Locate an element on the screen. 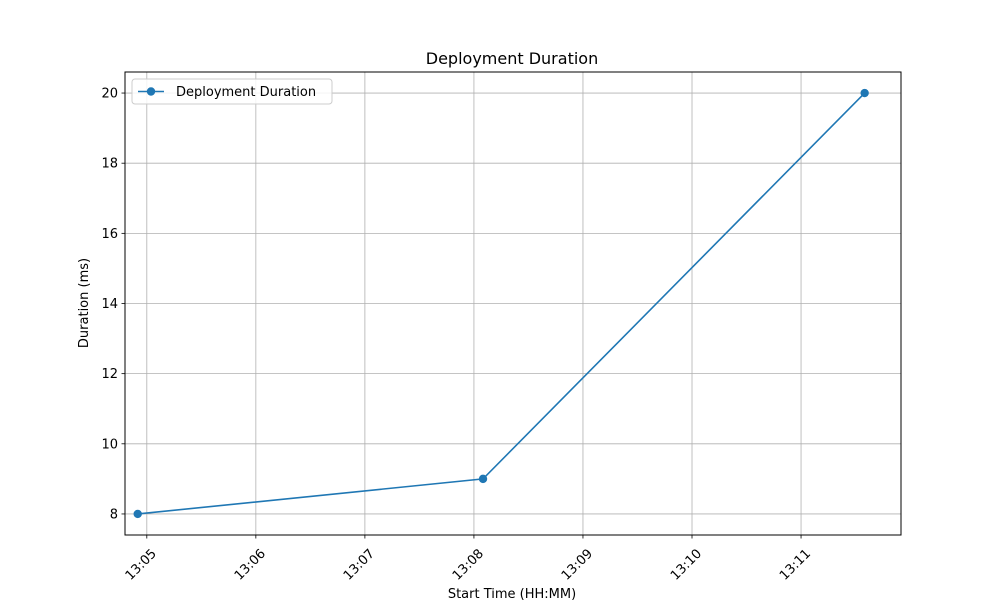 The image size is (1000, 600). y-tick-label: 8 is located at coordinates (114, 514).